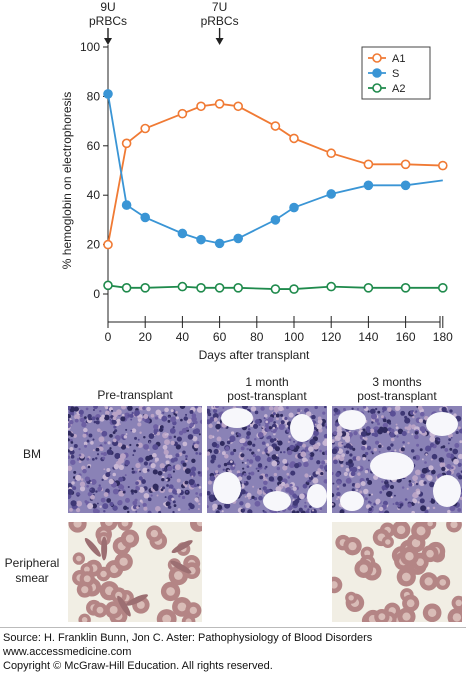 The height and width of the screenshot is (673, 466). I want to click on bm-1-month-image, so click(267, 459).